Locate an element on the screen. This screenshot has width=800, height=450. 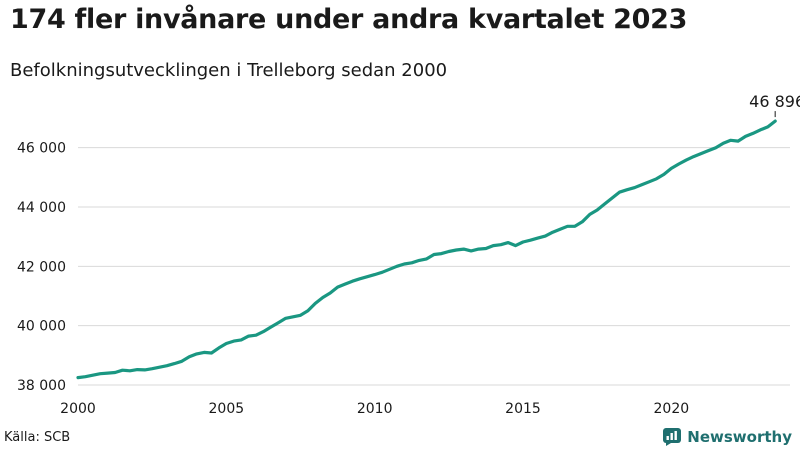
newsworthy-logo-icon is located at coordinates (672, 437).